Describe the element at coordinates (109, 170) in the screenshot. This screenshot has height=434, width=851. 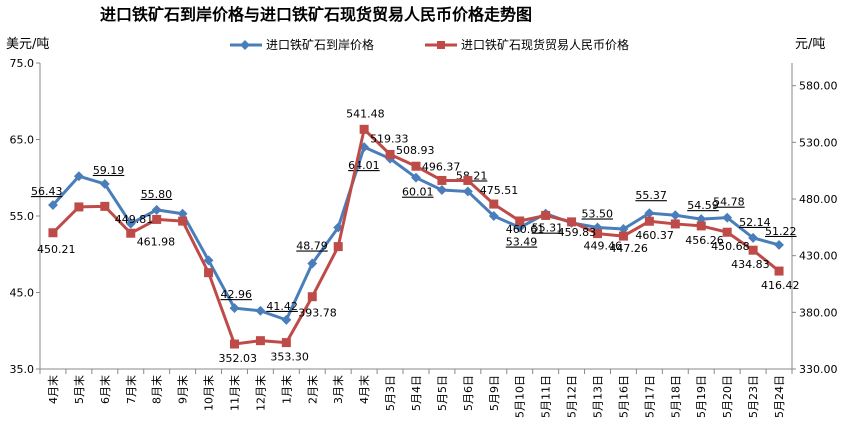
I see `series-1-data-label: 59.19` at that location.